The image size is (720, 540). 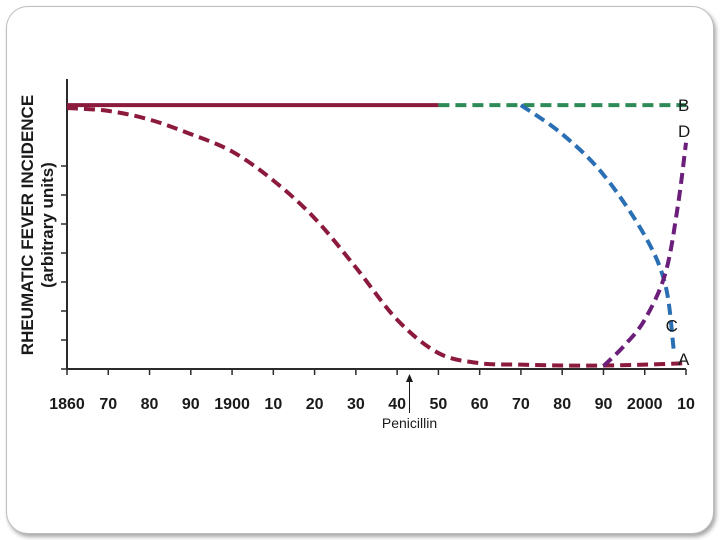 I want to click on x-tick-label: 40, so click(x=397, y=404).